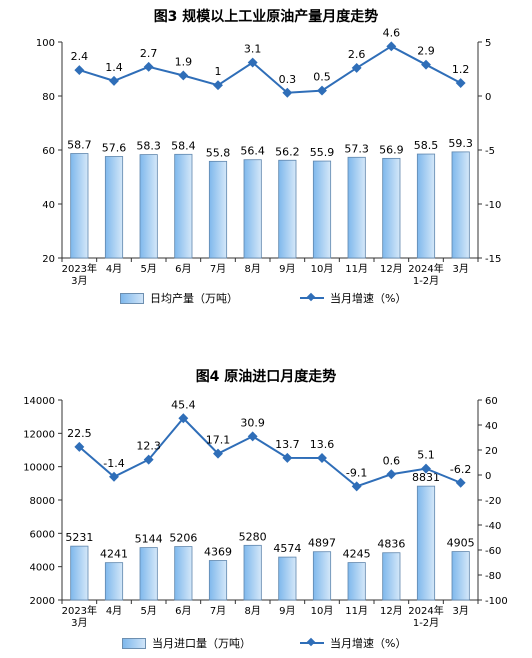  What do you see at coordinates (218, 552) in the screenshot?
I see `bar-value-label: 4369` at bounding box center [218, 552].